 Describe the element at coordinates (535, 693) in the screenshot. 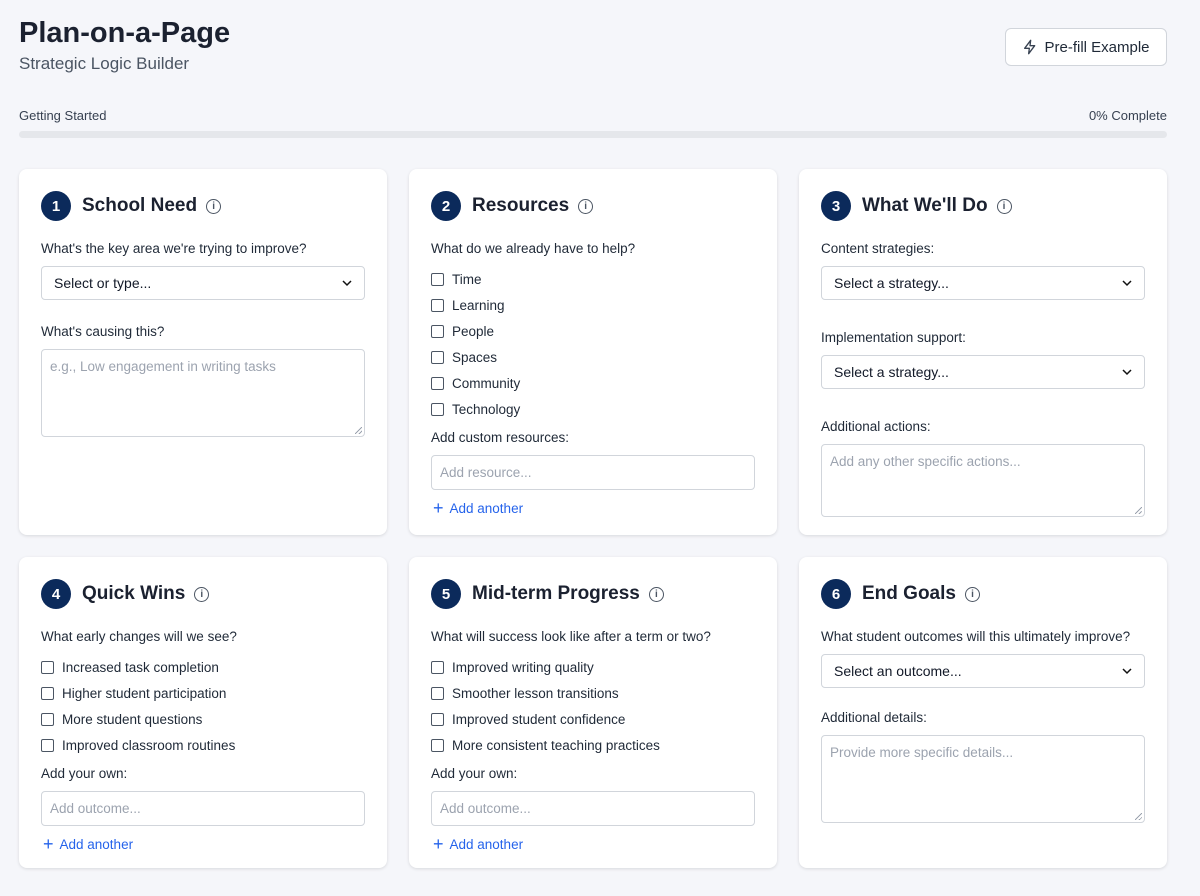

I see `checkbox-label: Smoother lesson transitions` at that location.